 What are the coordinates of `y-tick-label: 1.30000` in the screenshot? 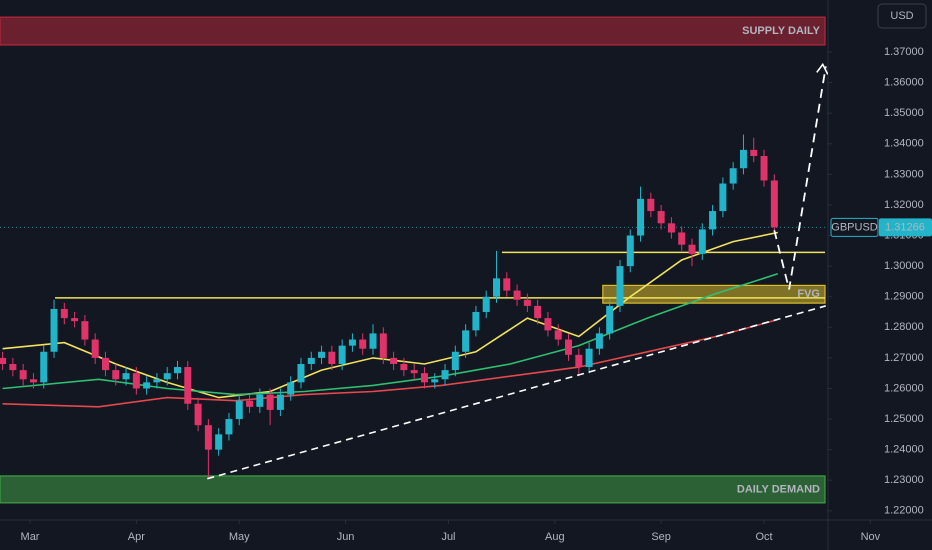 It's located at (904, 266).